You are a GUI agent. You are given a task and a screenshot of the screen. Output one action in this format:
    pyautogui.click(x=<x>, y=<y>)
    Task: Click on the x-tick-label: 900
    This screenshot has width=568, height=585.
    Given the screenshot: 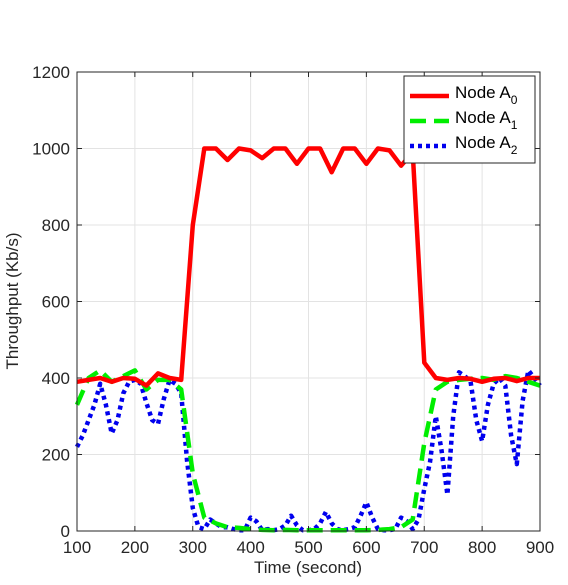 What is the action you would take?
    pyautogui.click(x=540, y=547)
    